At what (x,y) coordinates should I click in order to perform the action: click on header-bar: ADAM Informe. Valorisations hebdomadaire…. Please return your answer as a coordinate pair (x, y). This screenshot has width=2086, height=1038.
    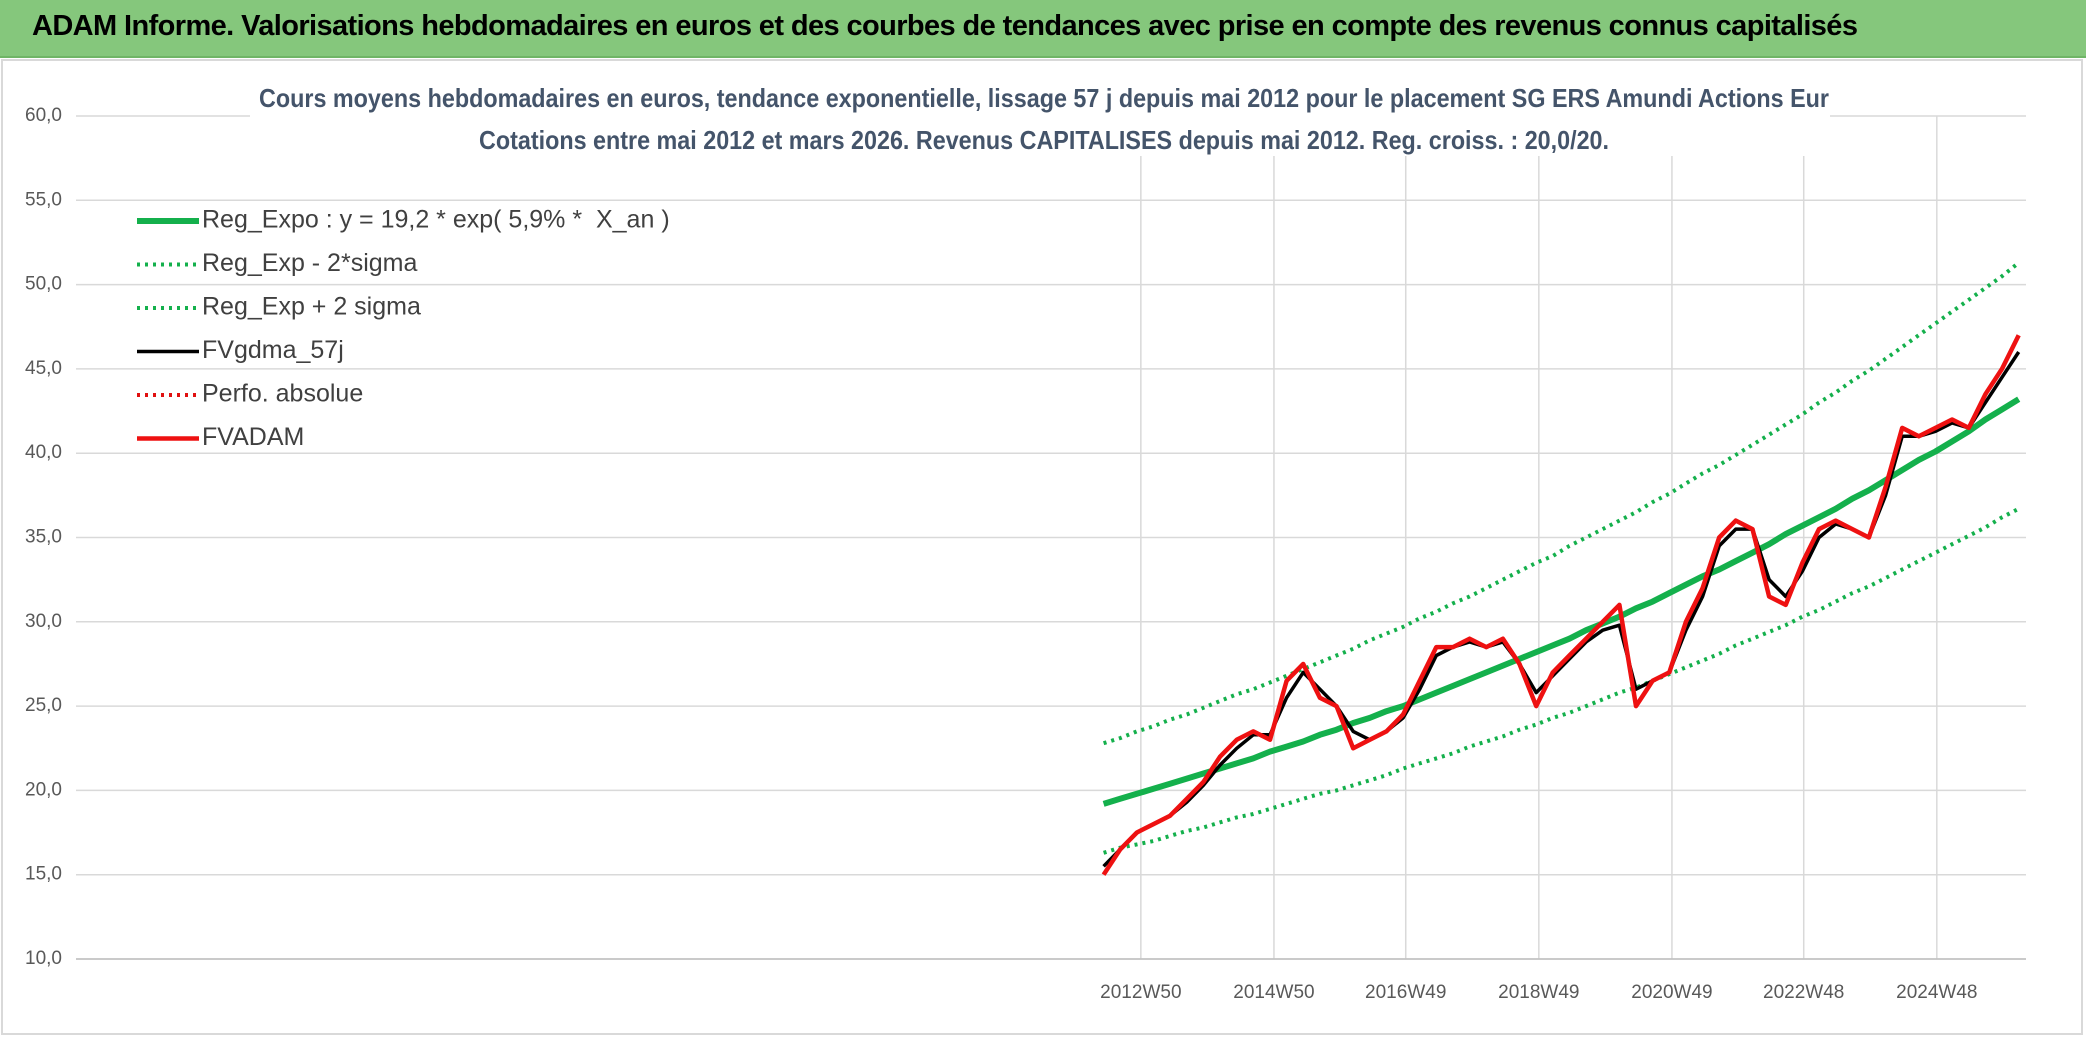
    Looking at the image, I should click on (1043, 29).